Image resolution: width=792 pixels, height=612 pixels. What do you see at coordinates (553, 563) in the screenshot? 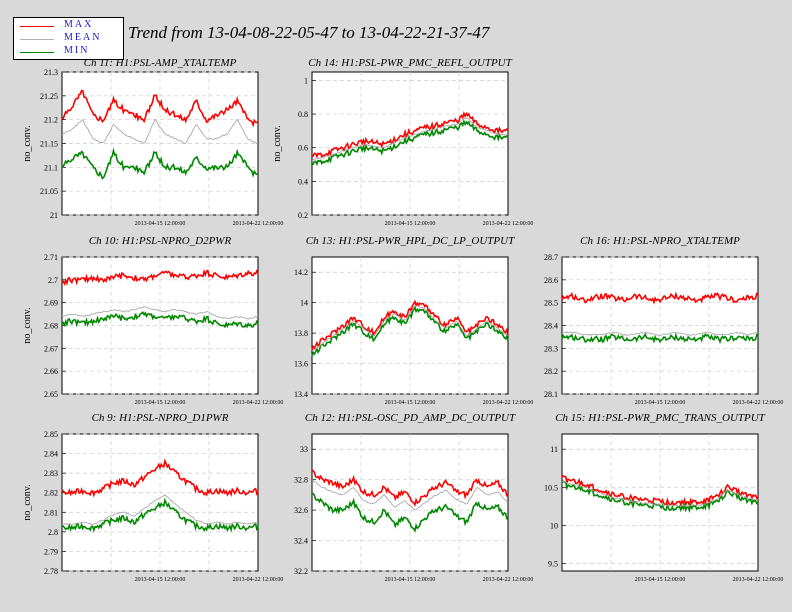
I see `y-tick-label: 9.5` at bounding box center [553, 563].